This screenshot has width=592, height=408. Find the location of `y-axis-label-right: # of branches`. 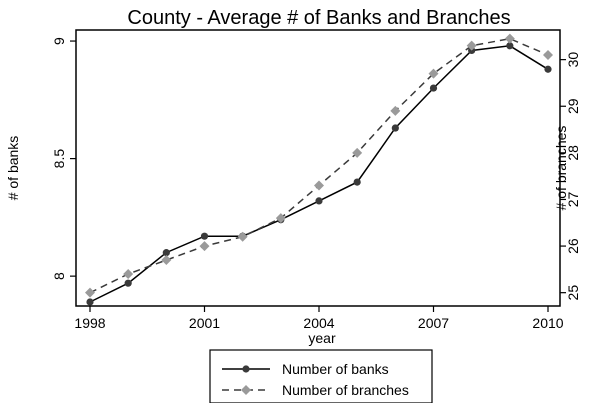

y-axis-label-right: # of branches is located at coordinates (561, 168).